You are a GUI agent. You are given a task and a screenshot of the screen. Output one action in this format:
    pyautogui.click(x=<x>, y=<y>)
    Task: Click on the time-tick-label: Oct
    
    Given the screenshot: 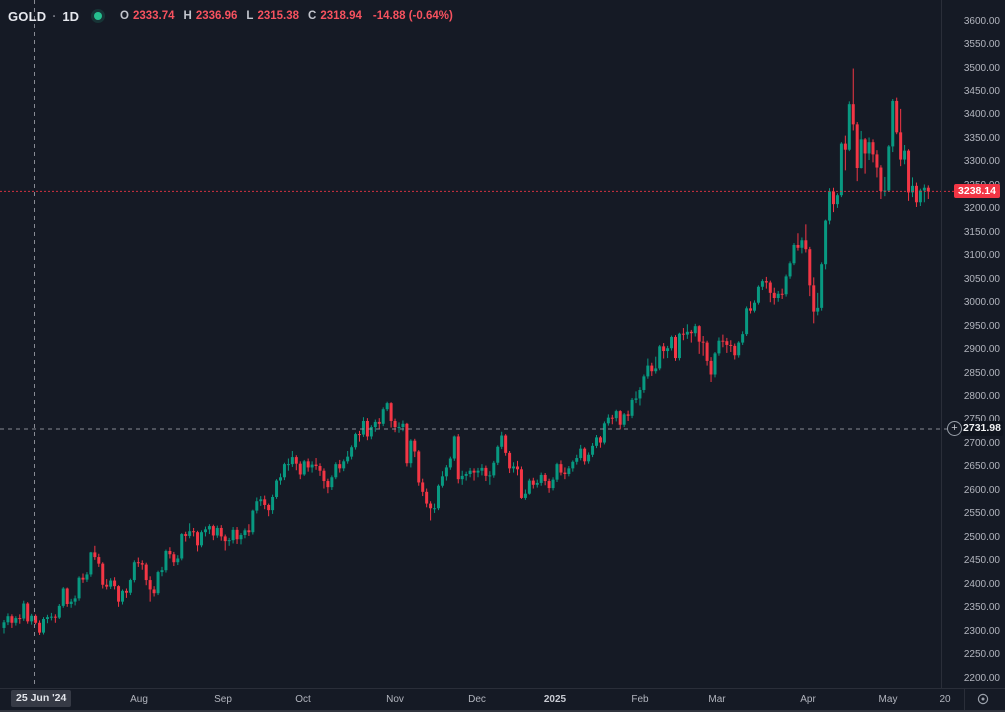 What is the action you would take?
    pyautogui.click(x=303, y=699)
    